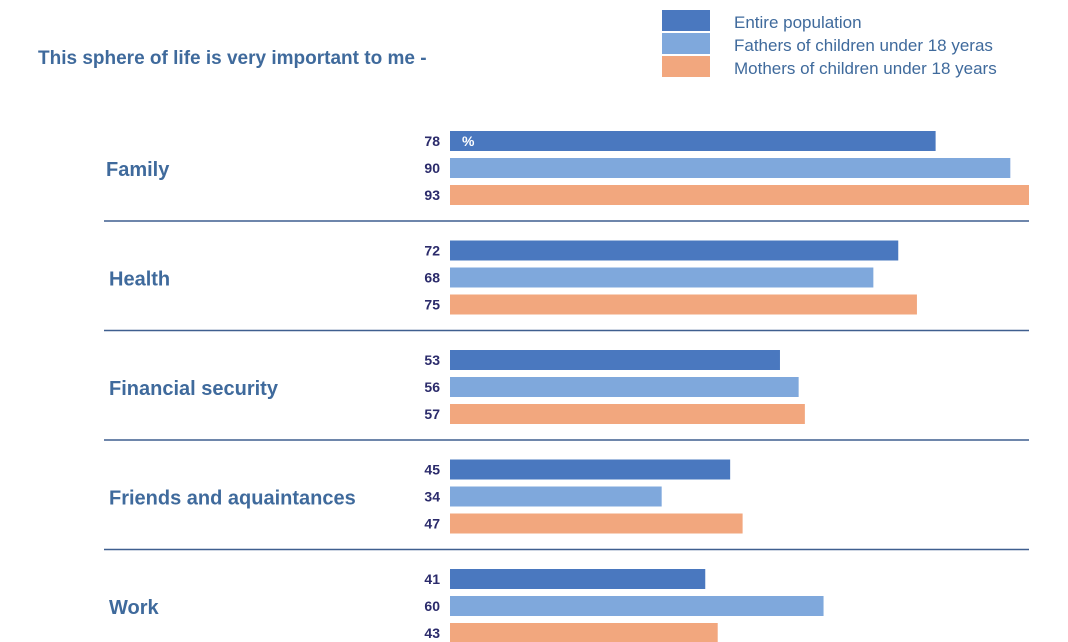  Describe the element at coordinates (432, 606) in the screenshot. I see `value-label-work-fathers-of-children-under-18-yeras: 60` at that location.